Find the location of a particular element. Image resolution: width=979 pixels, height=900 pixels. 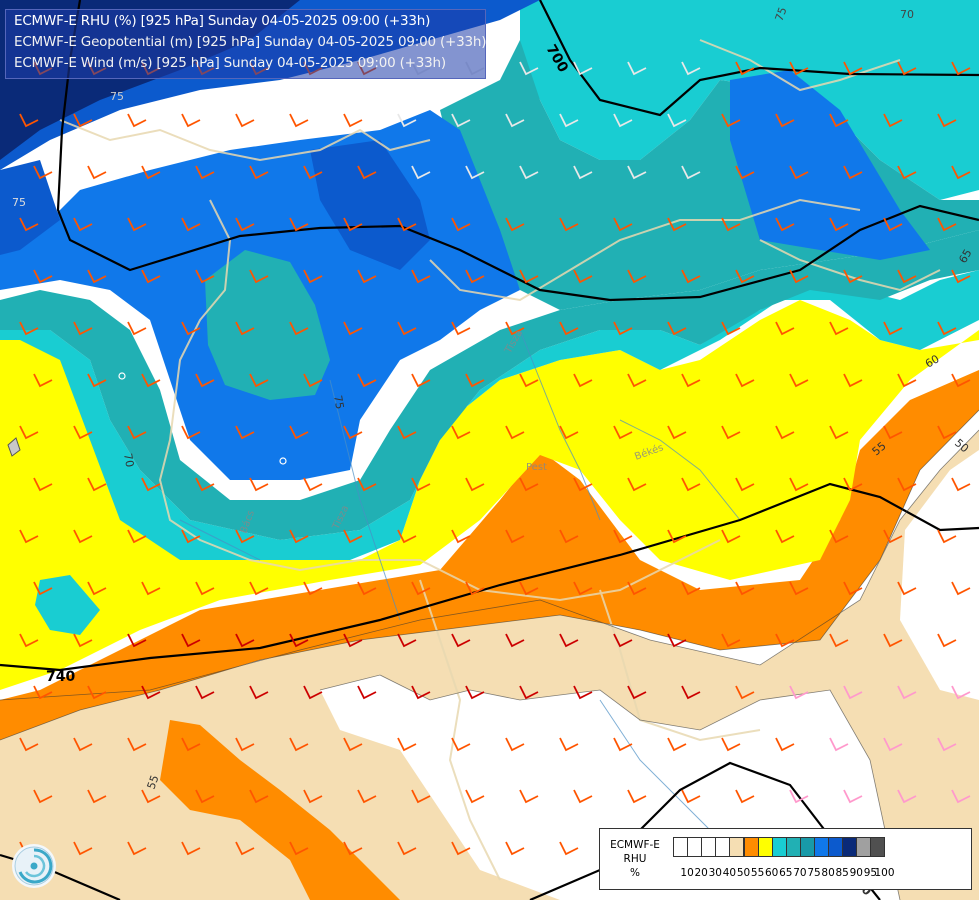

rhu-label-75: 75 is located at coordinates (781, 14).